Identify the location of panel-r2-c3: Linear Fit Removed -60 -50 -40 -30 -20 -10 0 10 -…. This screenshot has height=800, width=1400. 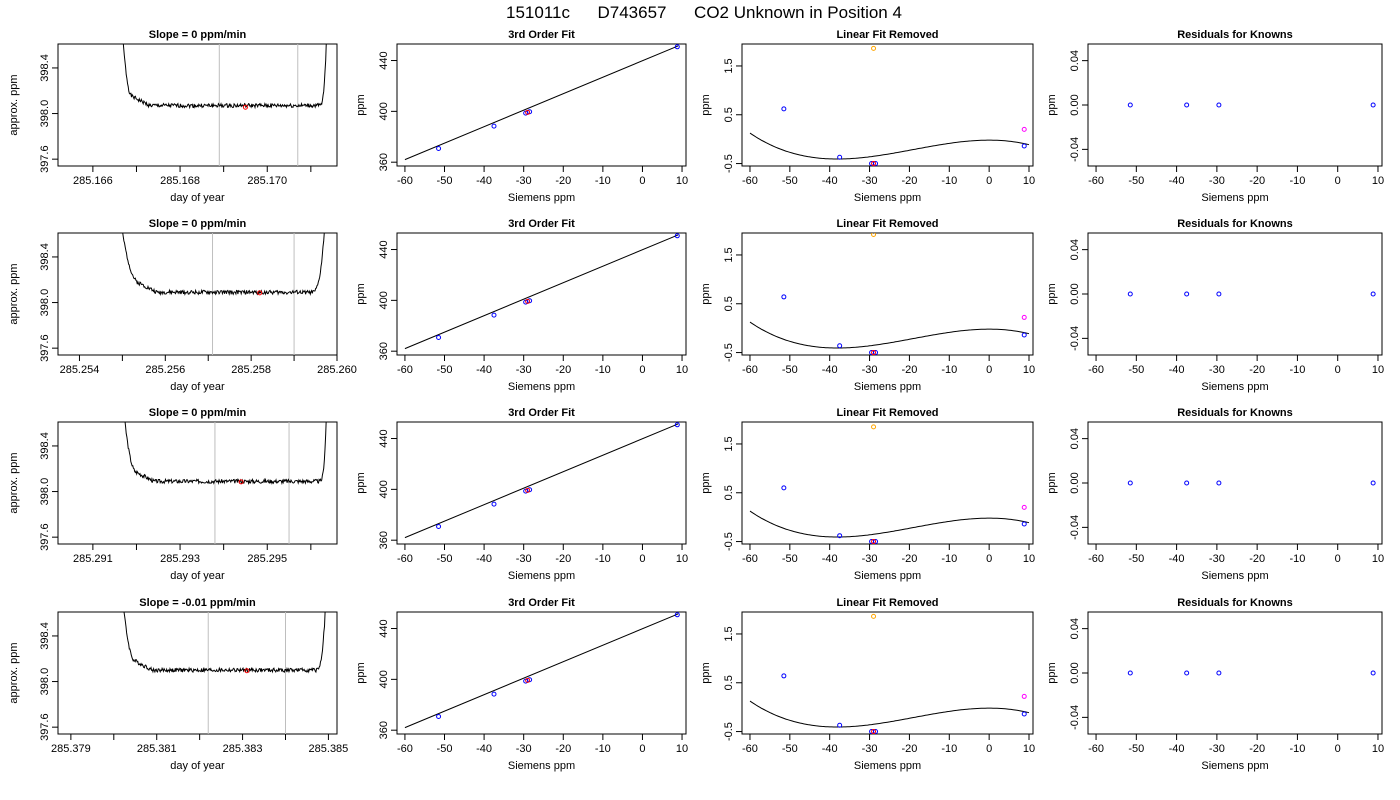
(867, 305).